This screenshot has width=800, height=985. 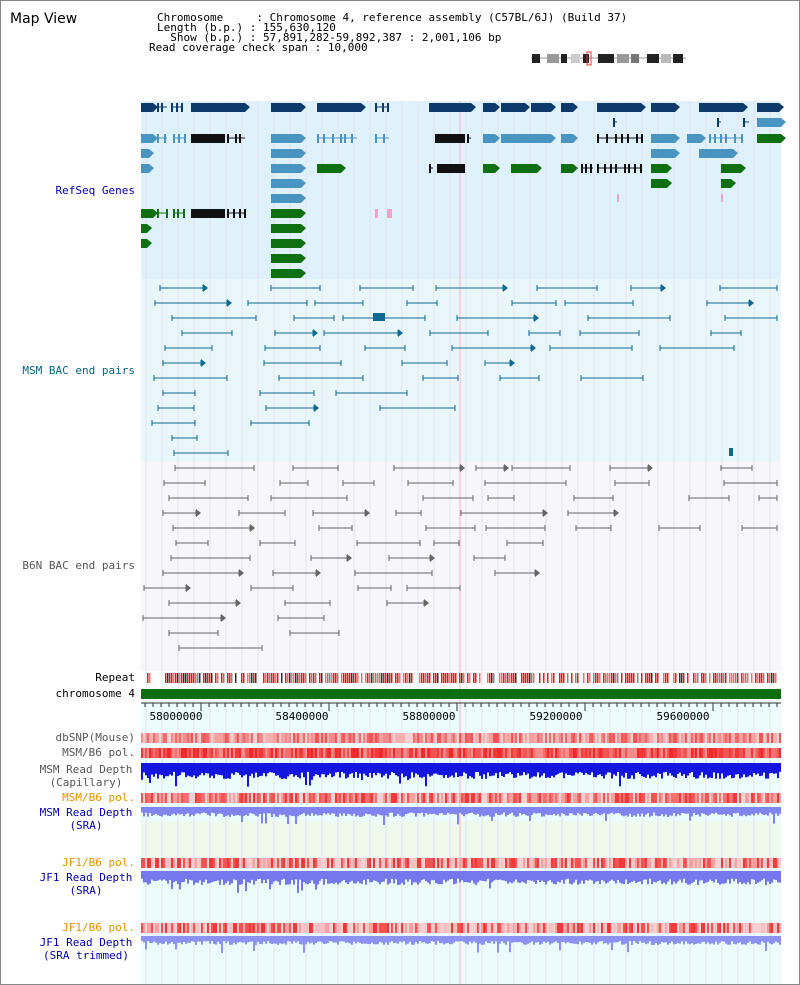 I want to click on chromosome-bar, so click(x=461, y=694).